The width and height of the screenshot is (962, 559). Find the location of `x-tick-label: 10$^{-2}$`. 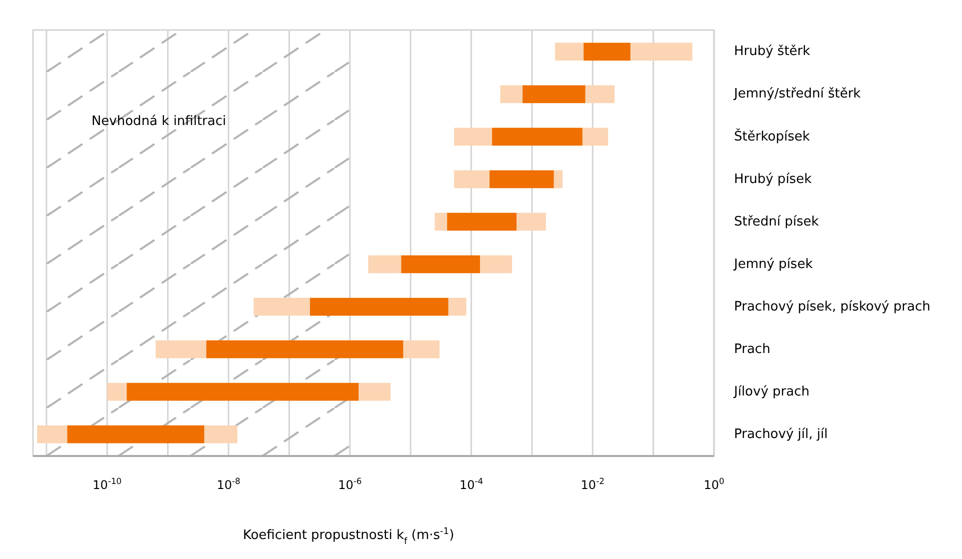

x-tick-label: 10$^{-2}$ is located at coordinates (592, 484).